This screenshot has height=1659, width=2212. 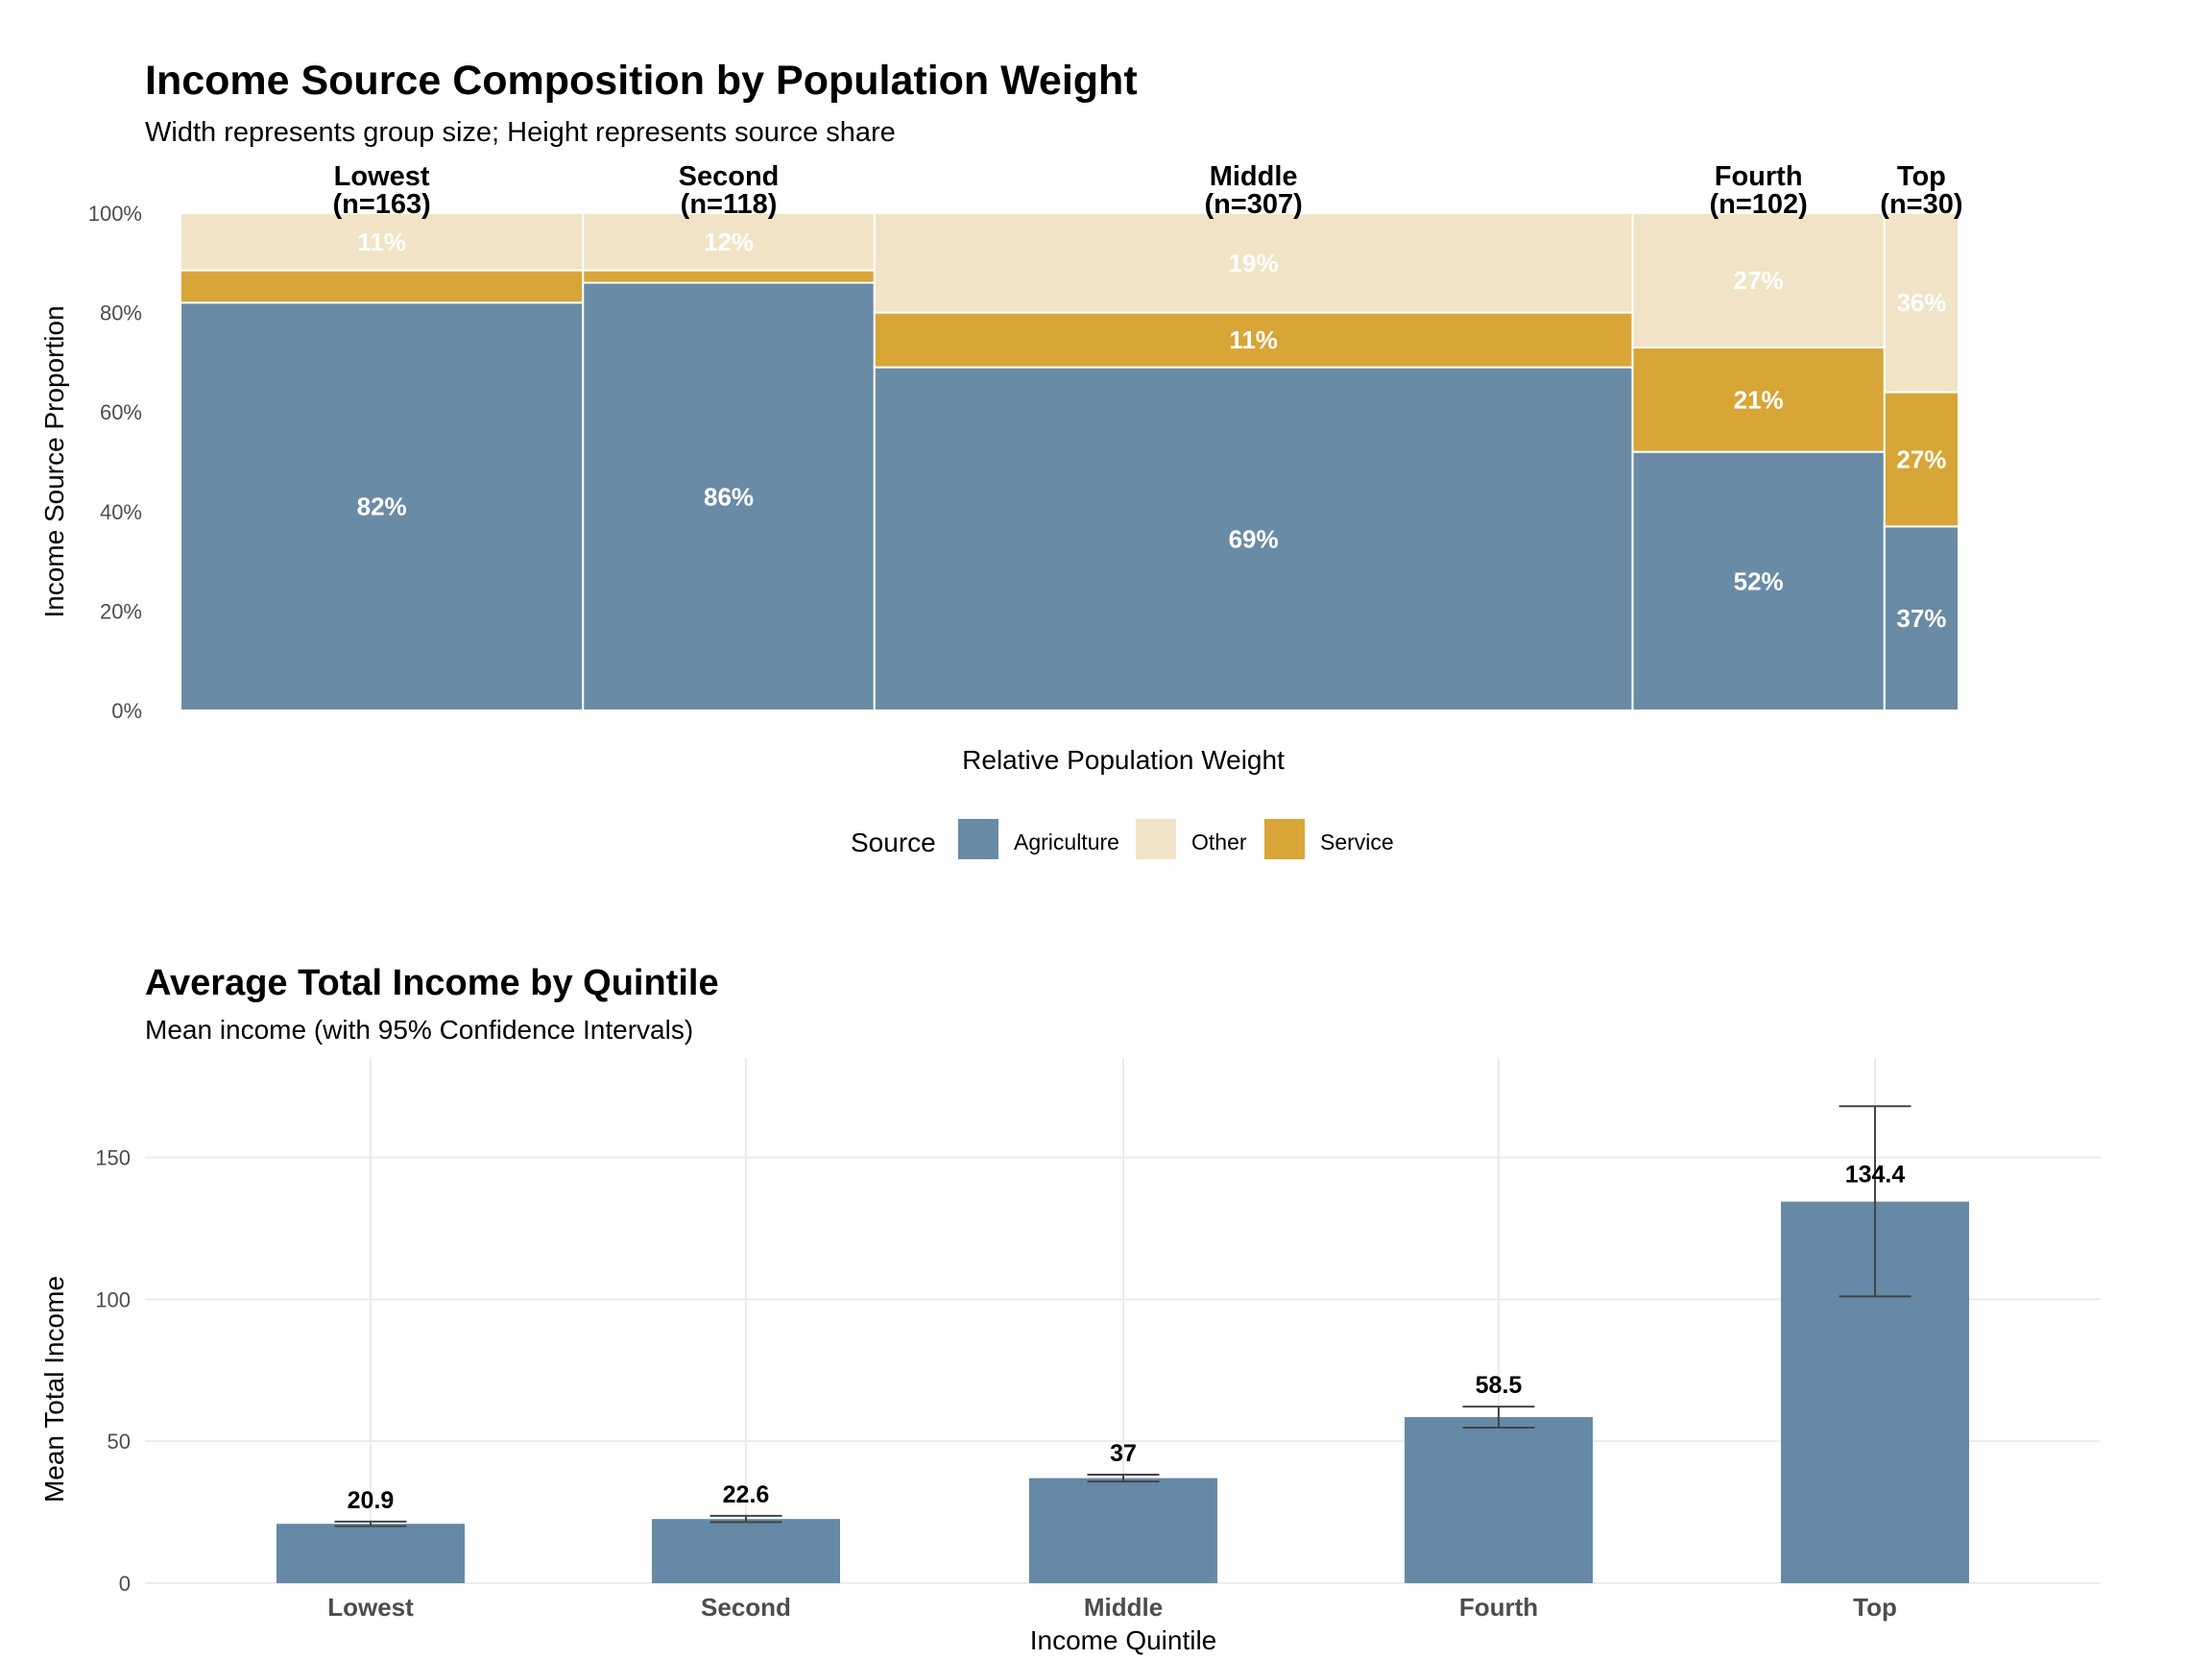 What do you see at coordinates (121, 412) in the screenshot?
I see `mosaic-y-tick-label: 60%` at bounding box center [121, 412].